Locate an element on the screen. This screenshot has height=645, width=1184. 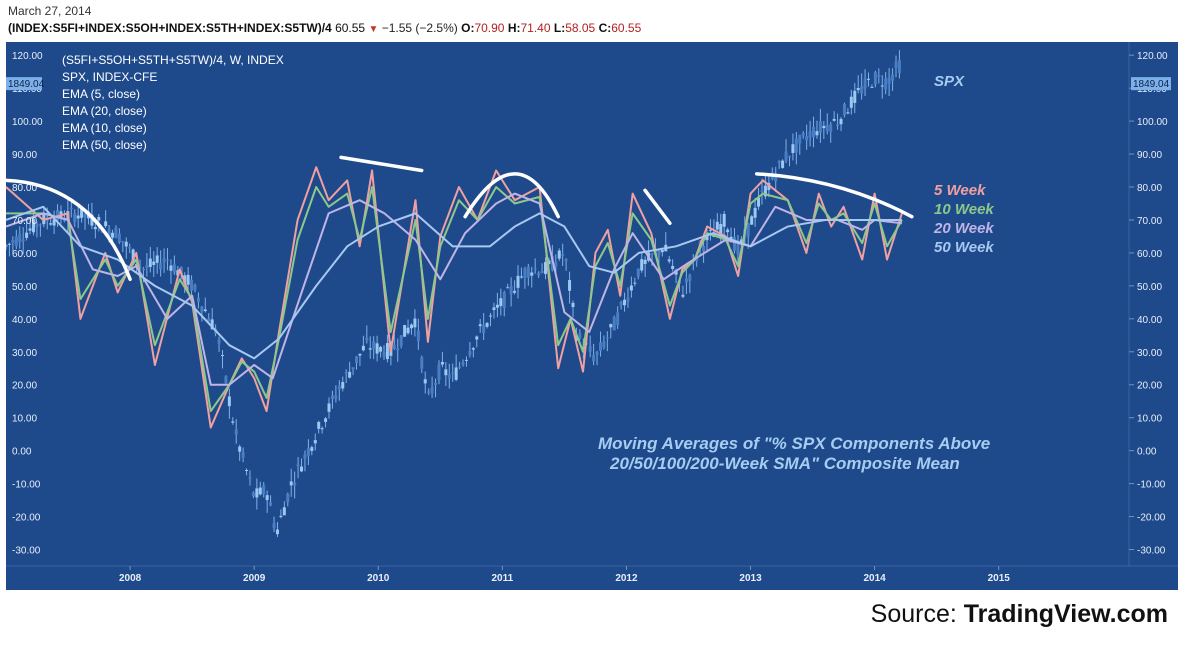
open-value: 70.90 is located at coordinates (489, 28).